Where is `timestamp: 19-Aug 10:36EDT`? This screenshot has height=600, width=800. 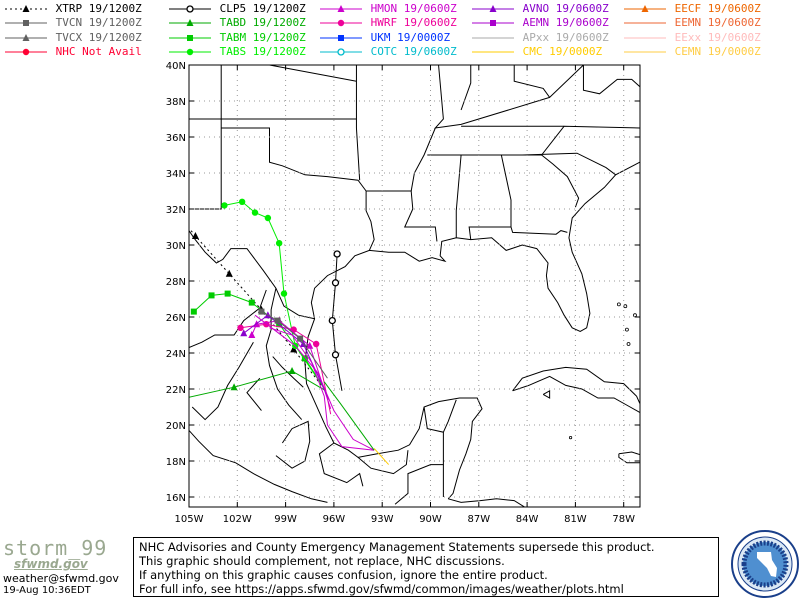
timestamp: 19-Aug 10:36EDT is located at coordinates (47, 590).